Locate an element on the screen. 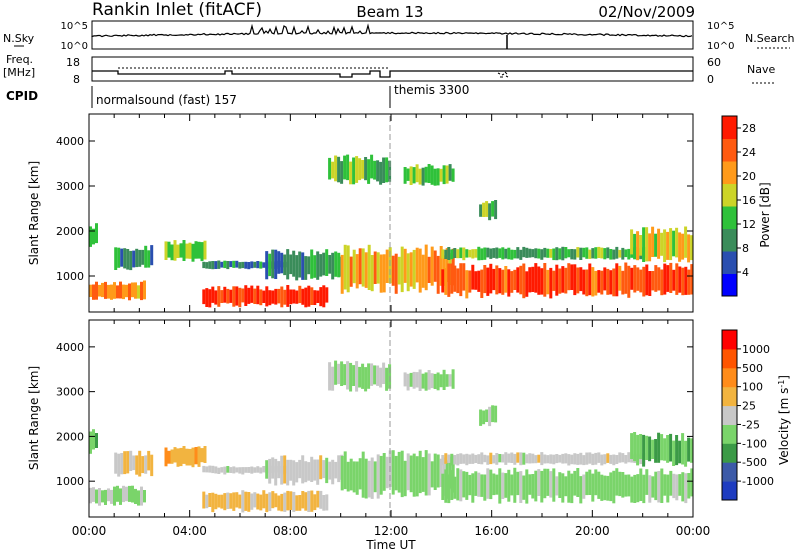 This screenshot has width=800, height=554. x-tick-label: 16:00 is located at coordinates (491, 531).